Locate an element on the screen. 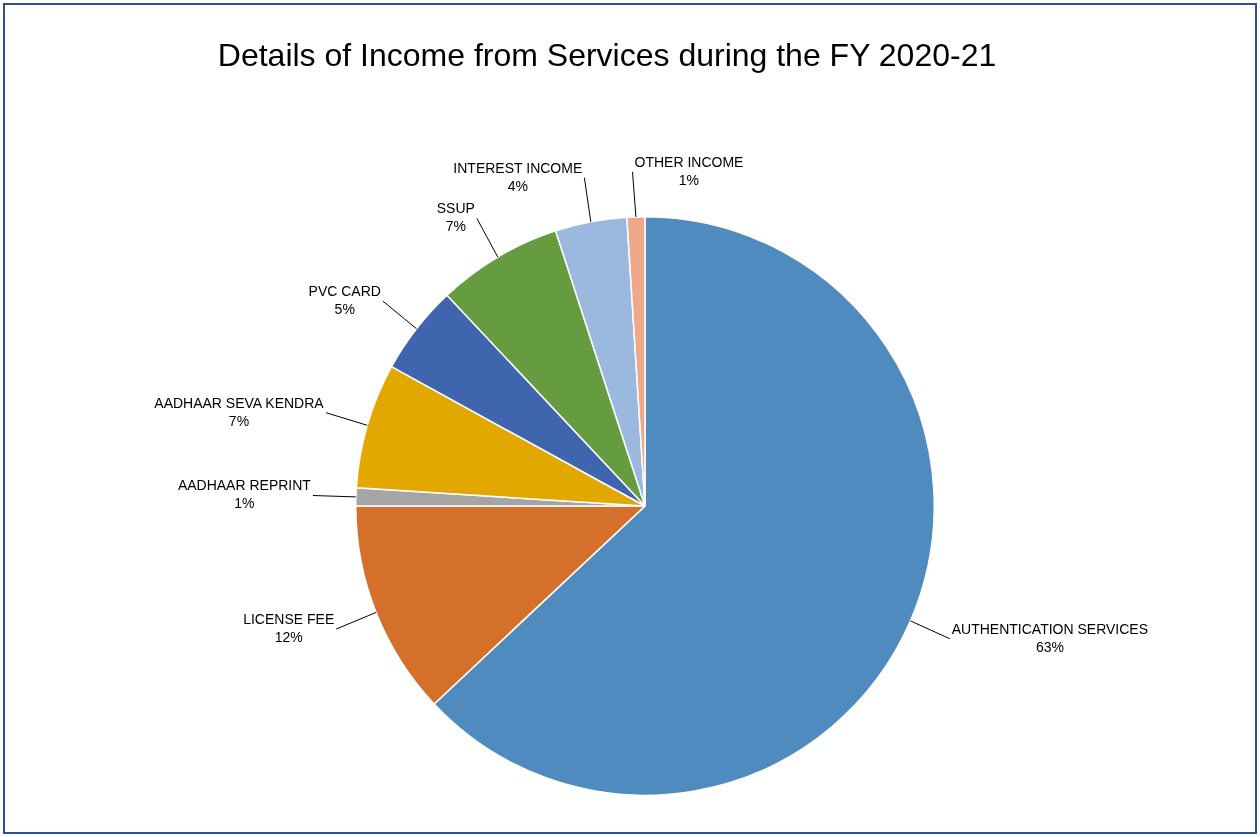 This screenshot has height=837, width=1260. data-label: 5% is located at coordinates (344, 309).